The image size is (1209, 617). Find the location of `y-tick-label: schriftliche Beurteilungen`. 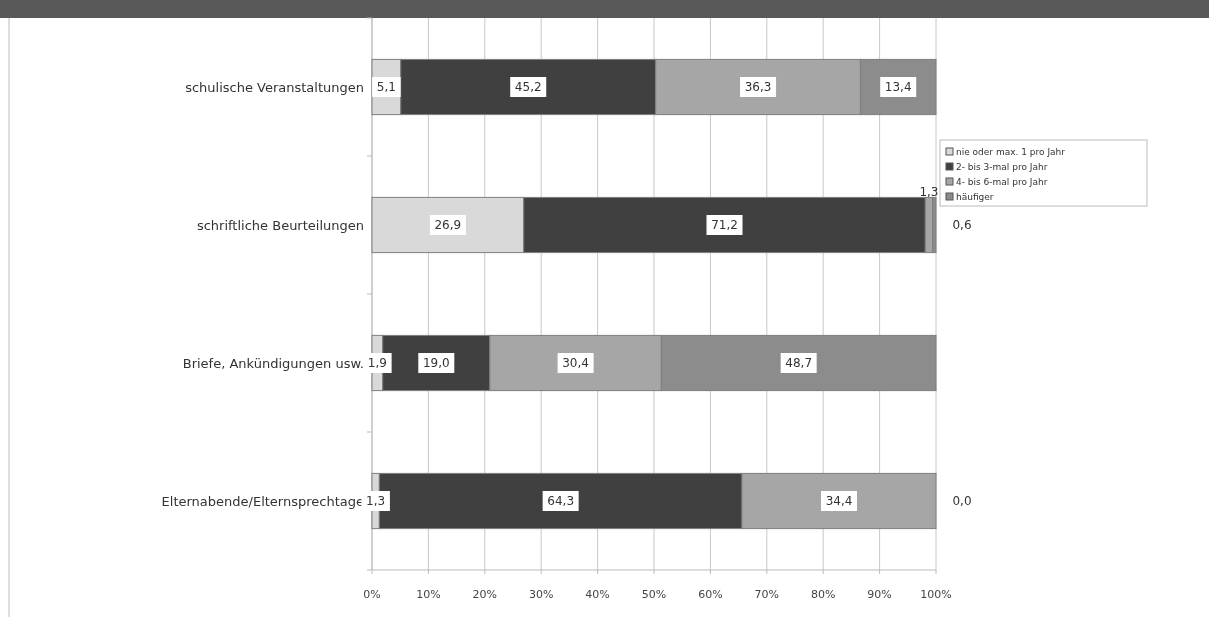

y-tick-label: schriftliche Beurteilungen is located at coordinates (280, 225).